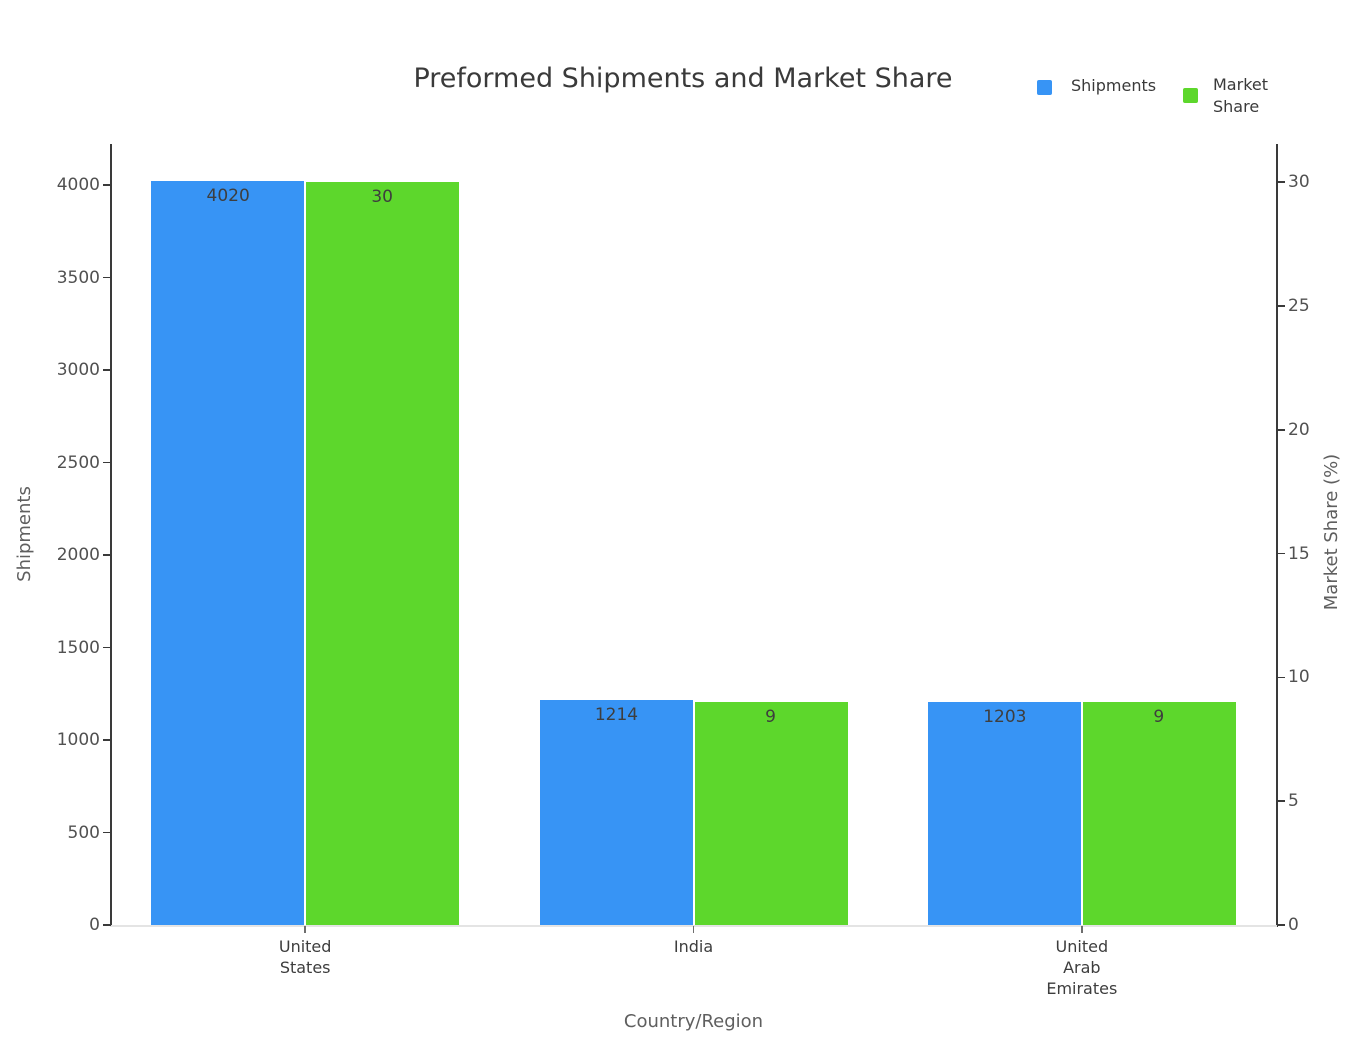  Describe the element at coordinates (1277, 535) in the screenshot. I see `y-axis-right-spine` at that location.